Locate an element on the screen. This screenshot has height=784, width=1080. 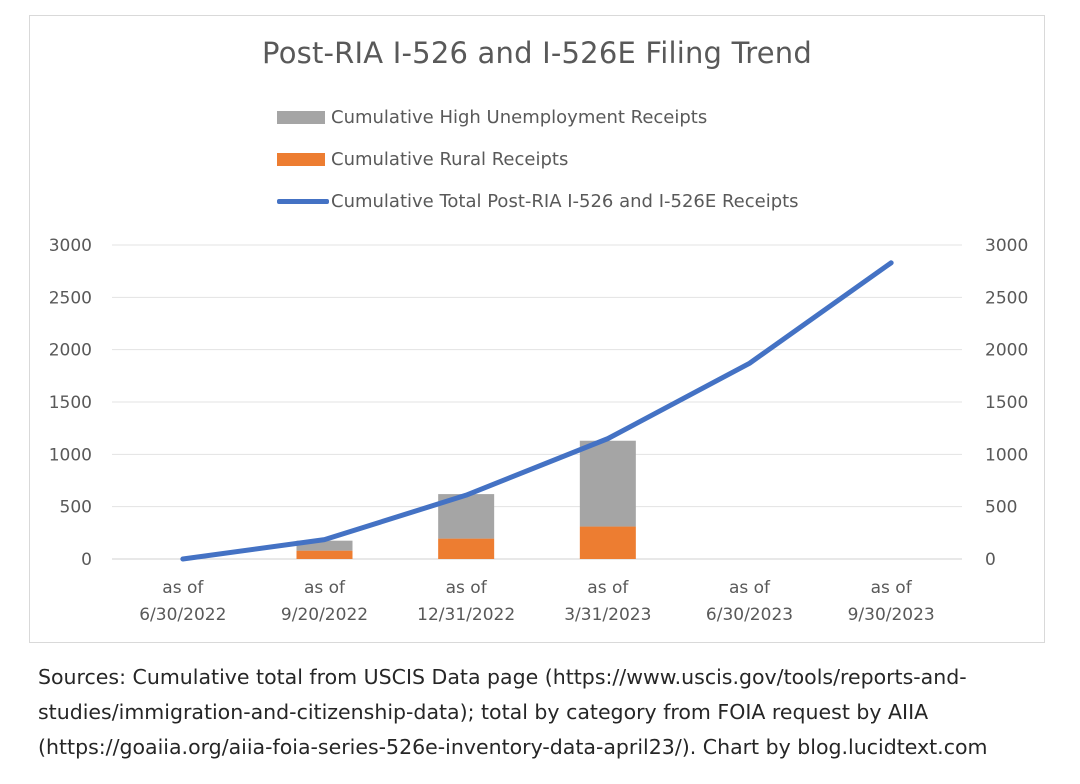
legend-line-blue is located at coordinates (303, 201).